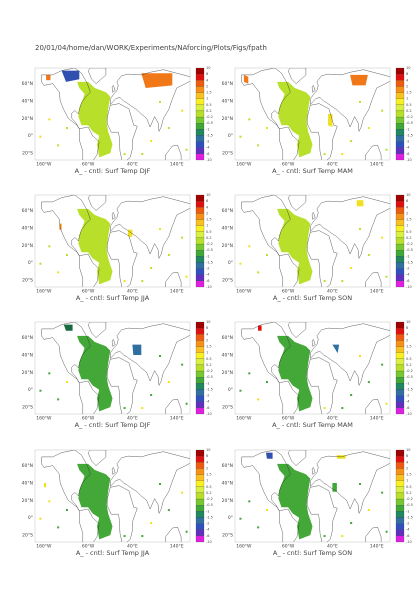  Describe the element at coordinates (409, 371) in the screenshot. I see `colorbar-label: -0.2` at that location.